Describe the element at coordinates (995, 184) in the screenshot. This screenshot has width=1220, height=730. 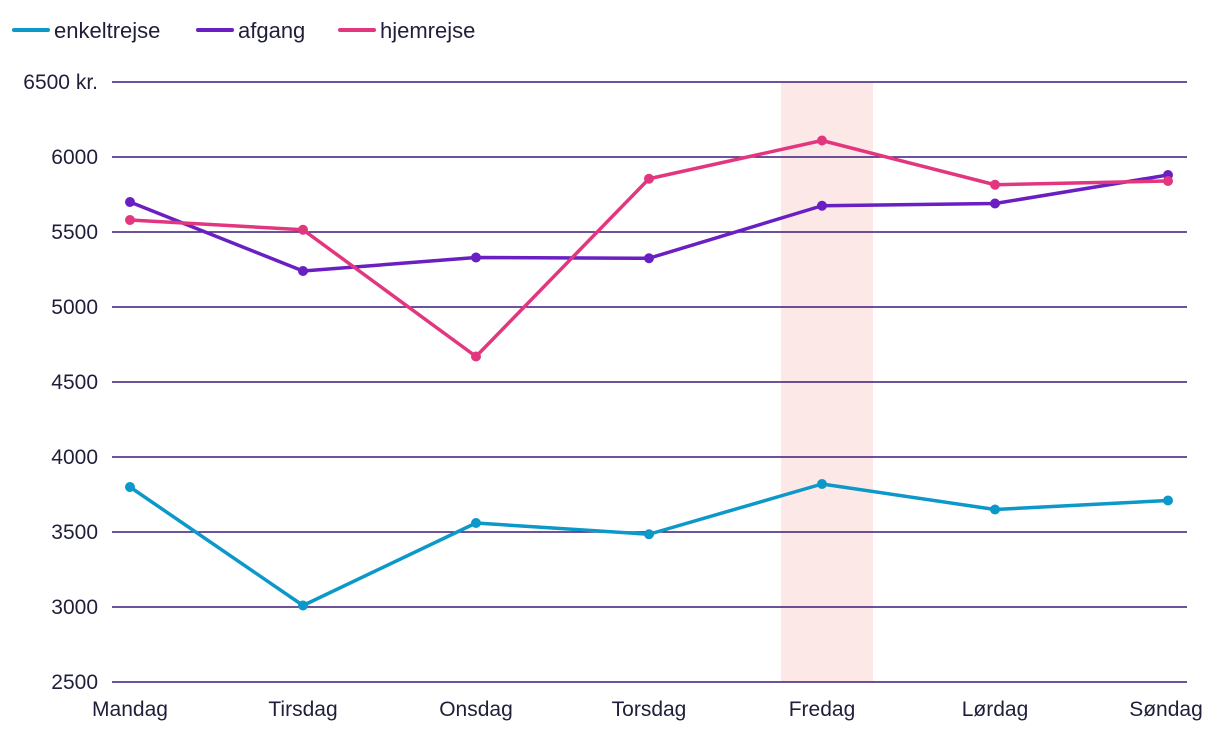
I see `data-point-hjemrejse-lørdag` at that location.